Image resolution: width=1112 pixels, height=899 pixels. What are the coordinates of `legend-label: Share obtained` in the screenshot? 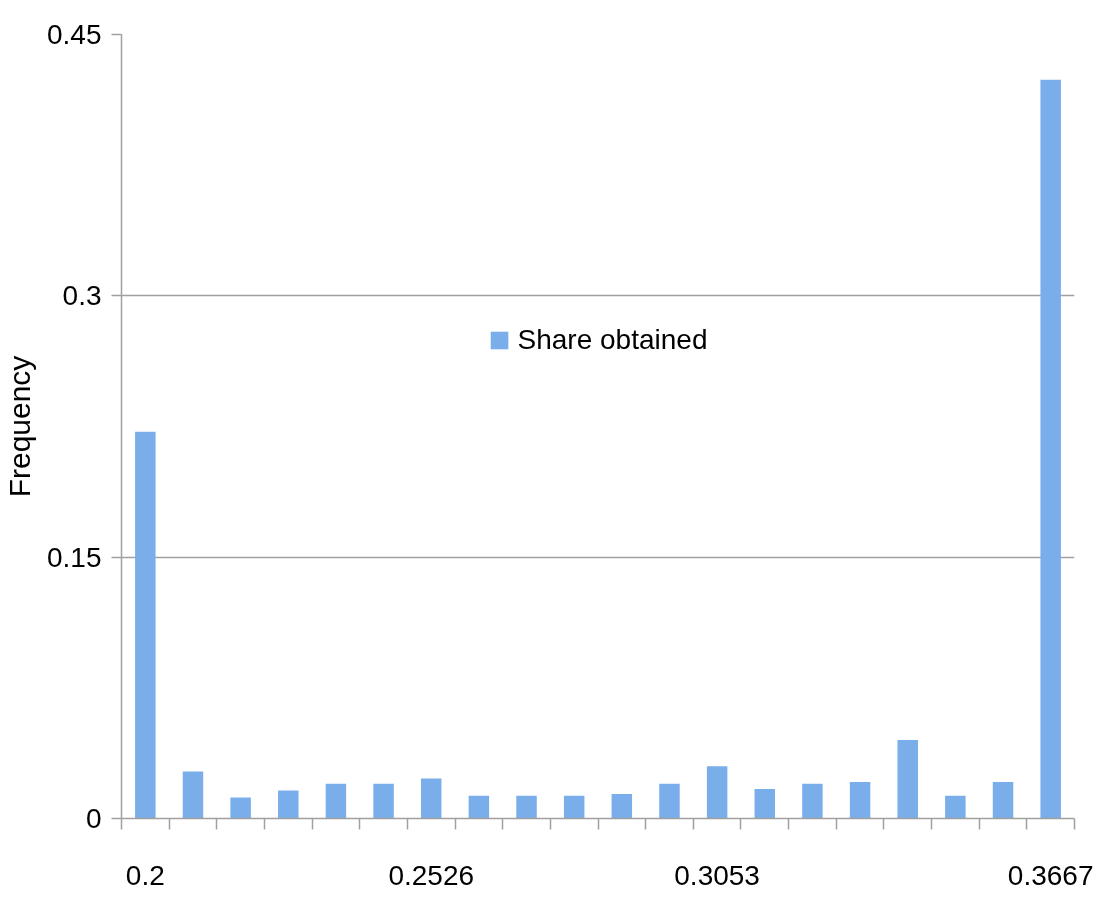 It's located at (612, 340).